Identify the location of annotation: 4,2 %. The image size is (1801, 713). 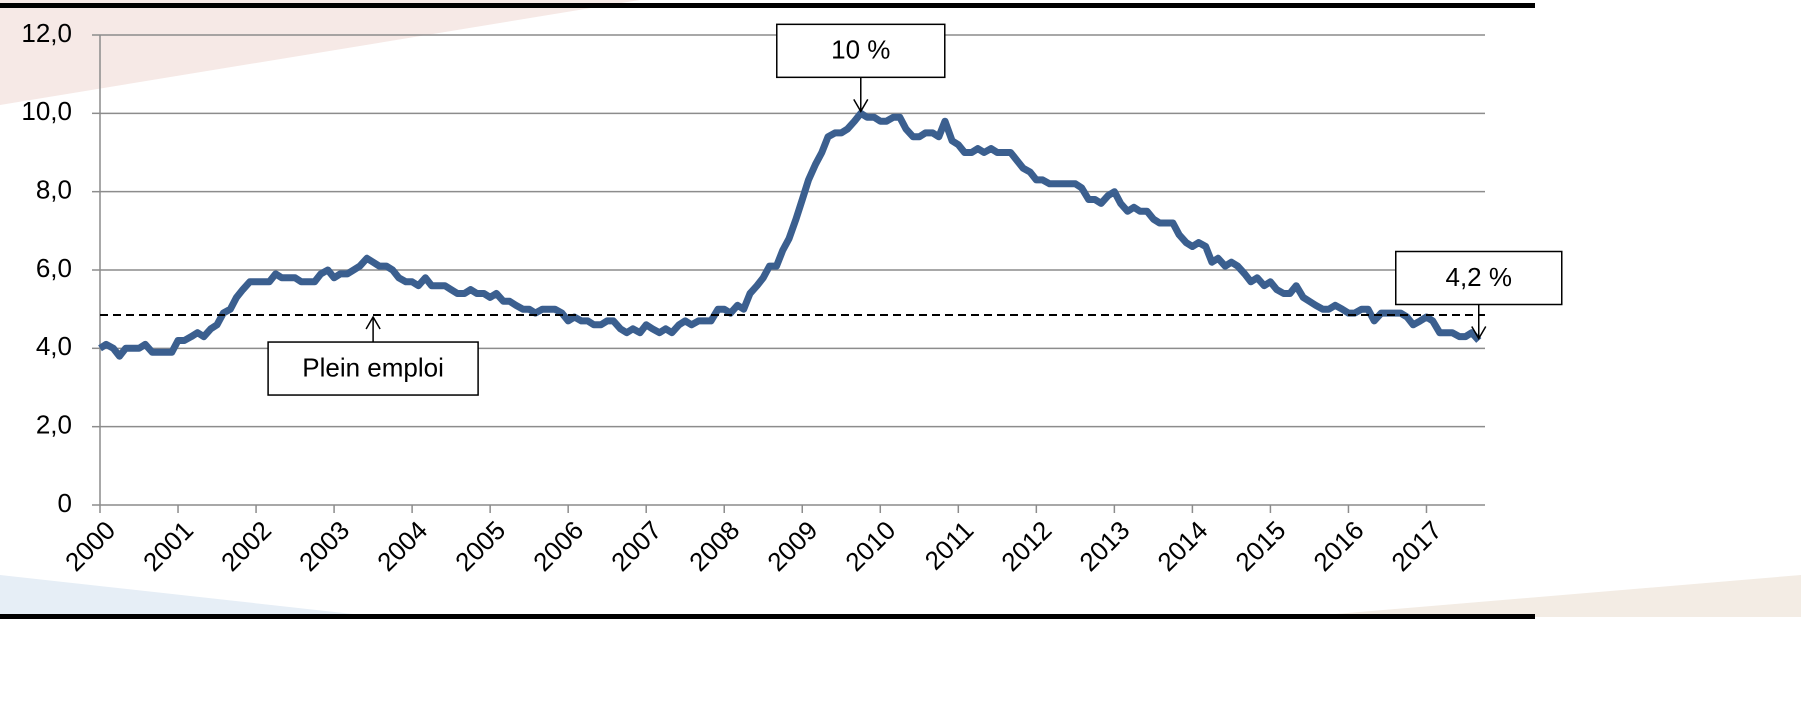
(1479, 277).